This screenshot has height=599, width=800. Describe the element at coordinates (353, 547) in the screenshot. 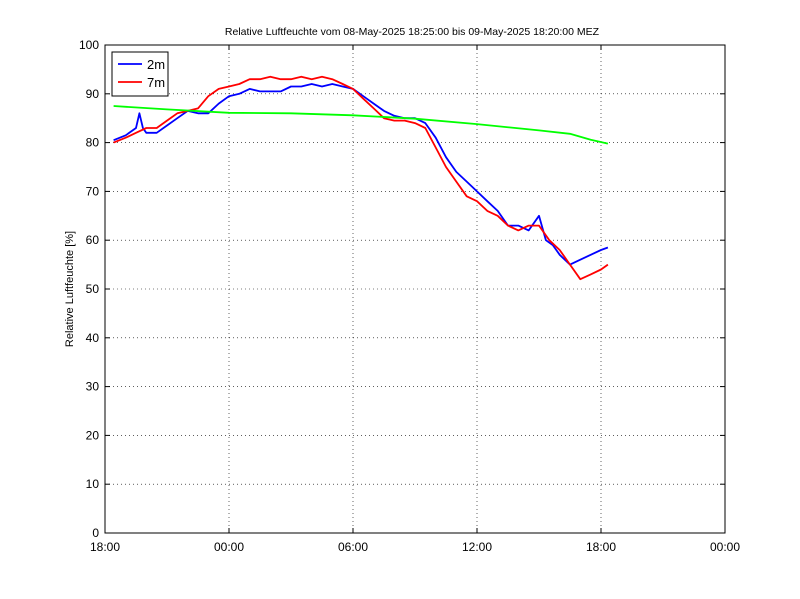

I see `x-tick-label: 06:00` at that location.